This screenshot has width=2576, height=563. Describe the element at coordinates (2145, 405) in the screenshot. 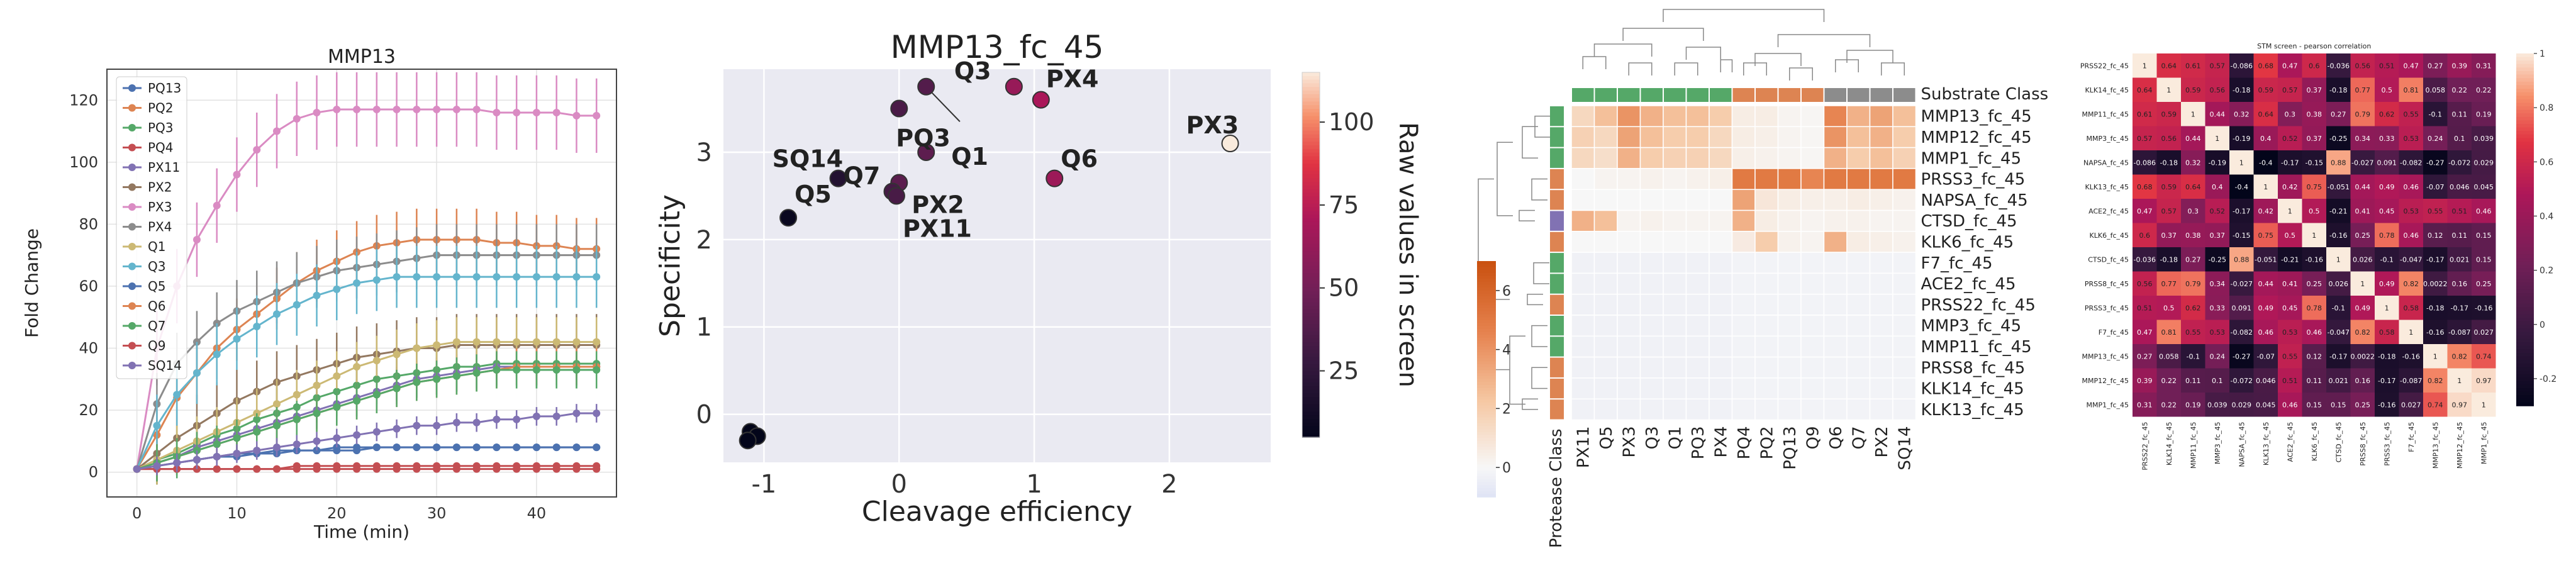

I see `cell-value: 0.31` at that location.